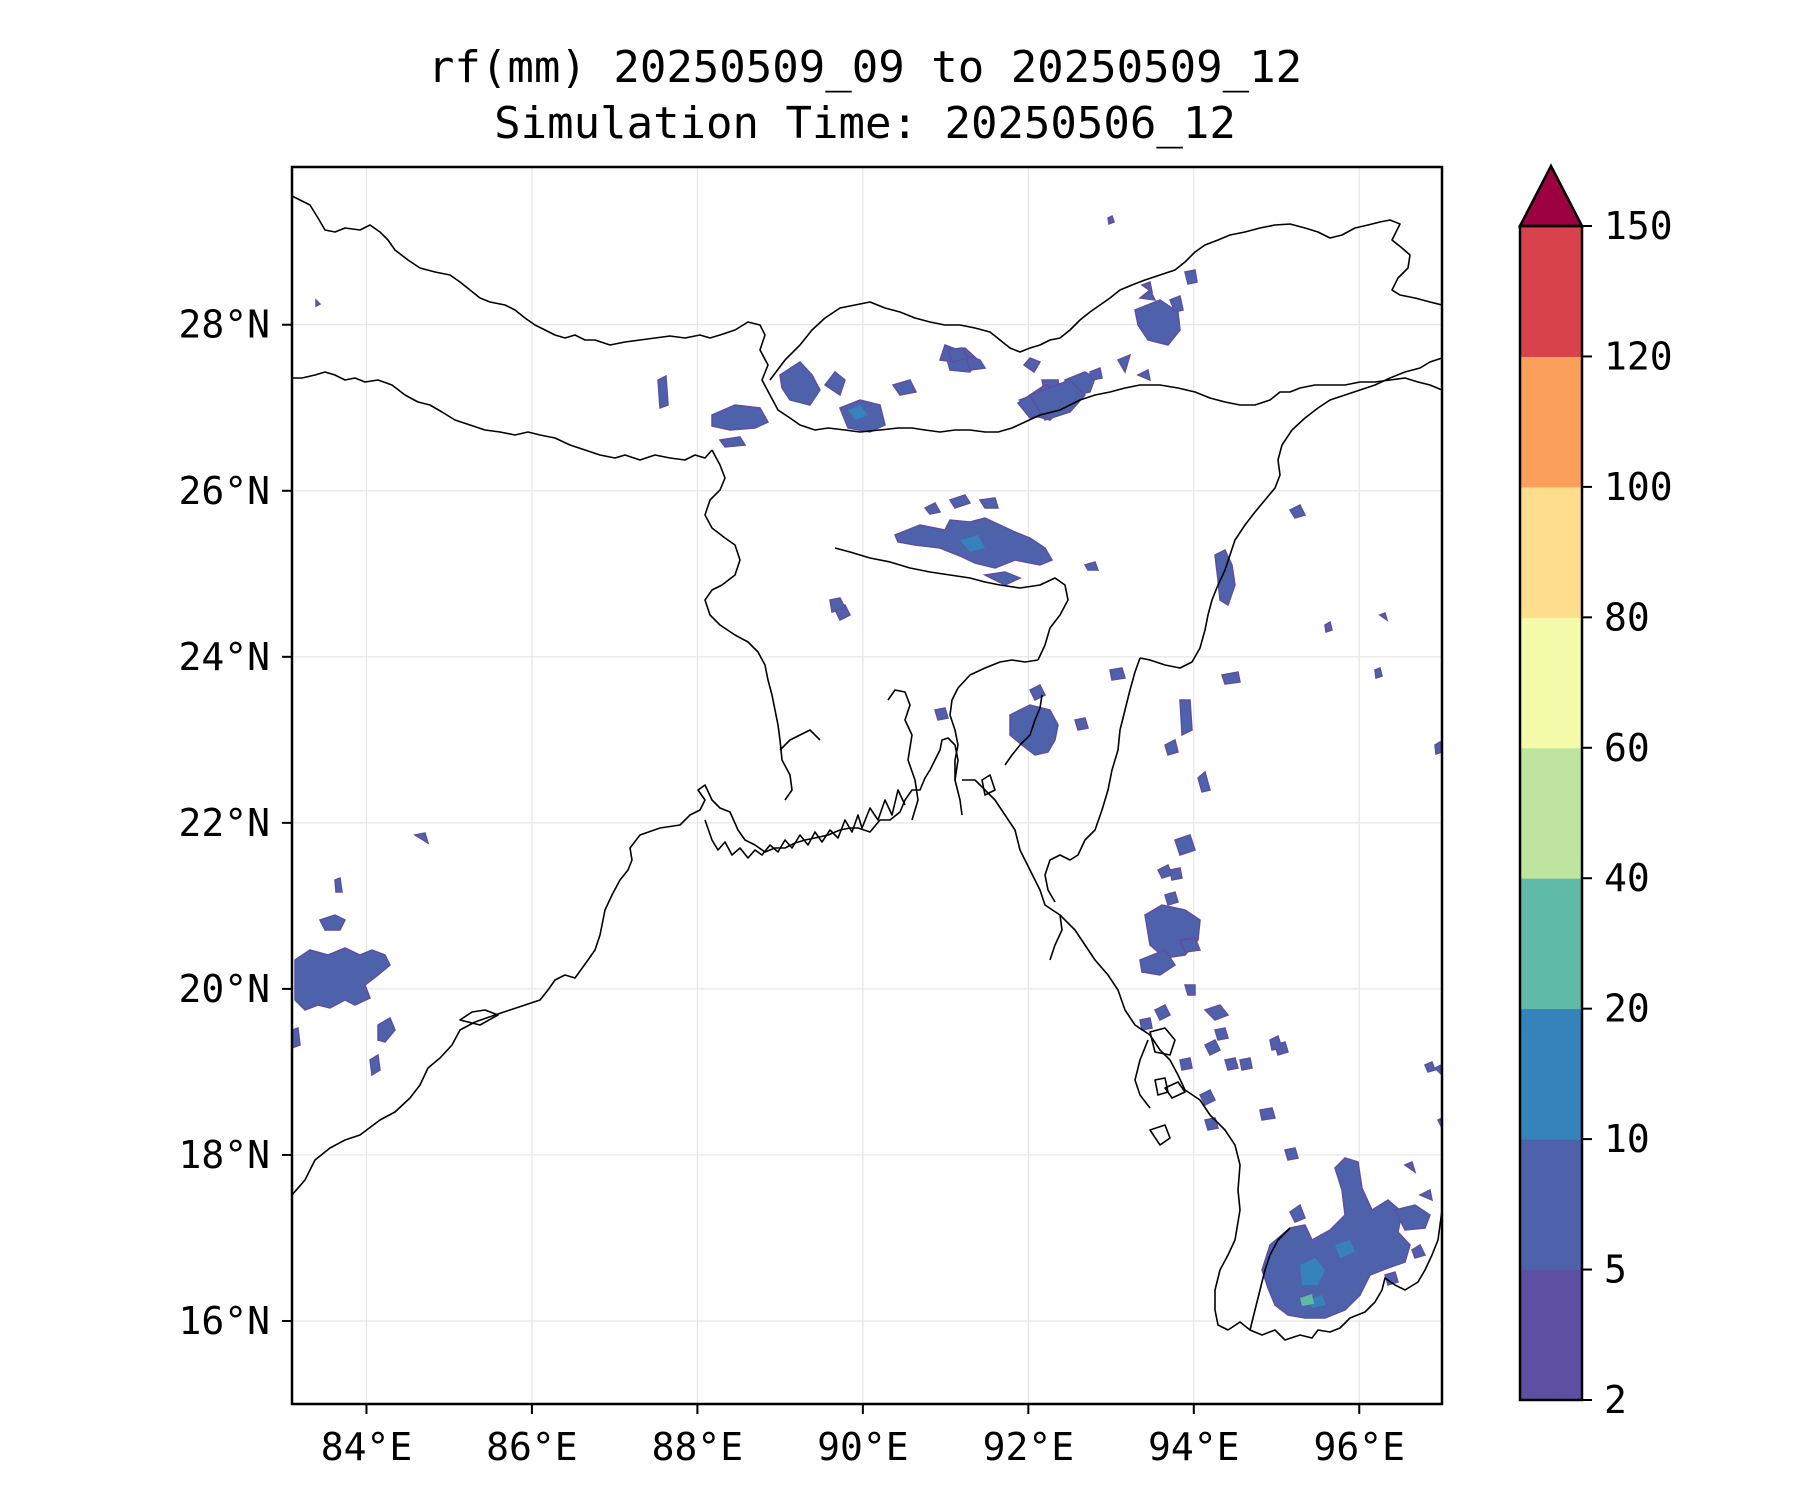 Image resolution: width=1800 pixels, height=1500 pixels. What do you see at coordinates (367, 1447) in the screenshot?
I see `lon-tick-label: 84°E` at bounding box center [367, 1447].